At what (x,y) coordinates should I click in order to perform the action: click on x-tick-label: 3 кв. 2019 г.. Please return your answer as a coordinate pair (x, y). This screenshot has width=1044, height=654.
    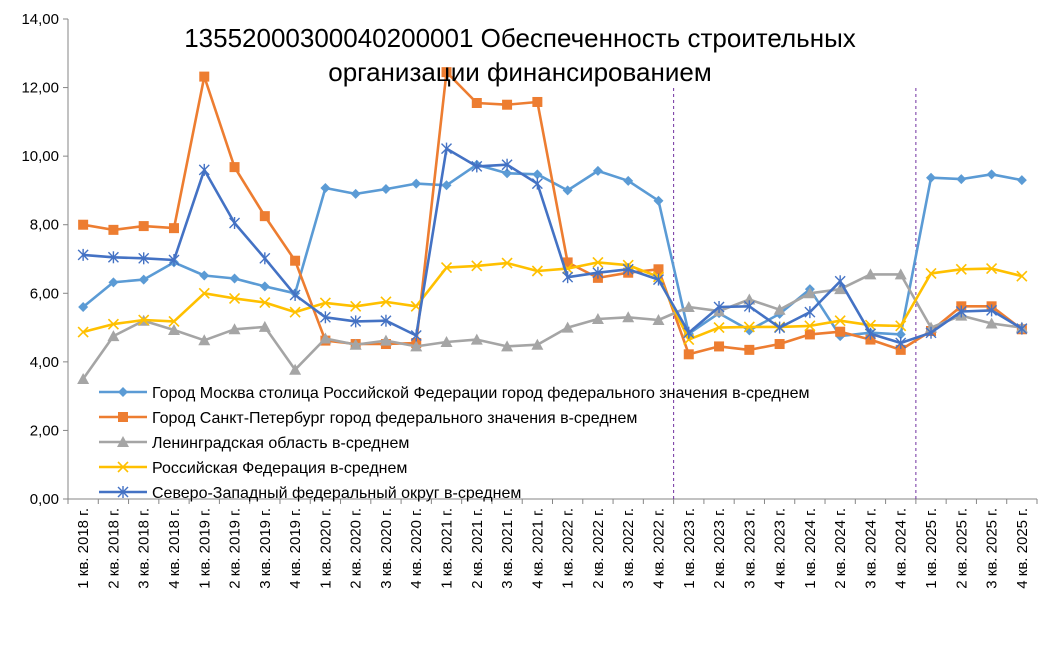
    Looking at the image, I should click on (265, 548).